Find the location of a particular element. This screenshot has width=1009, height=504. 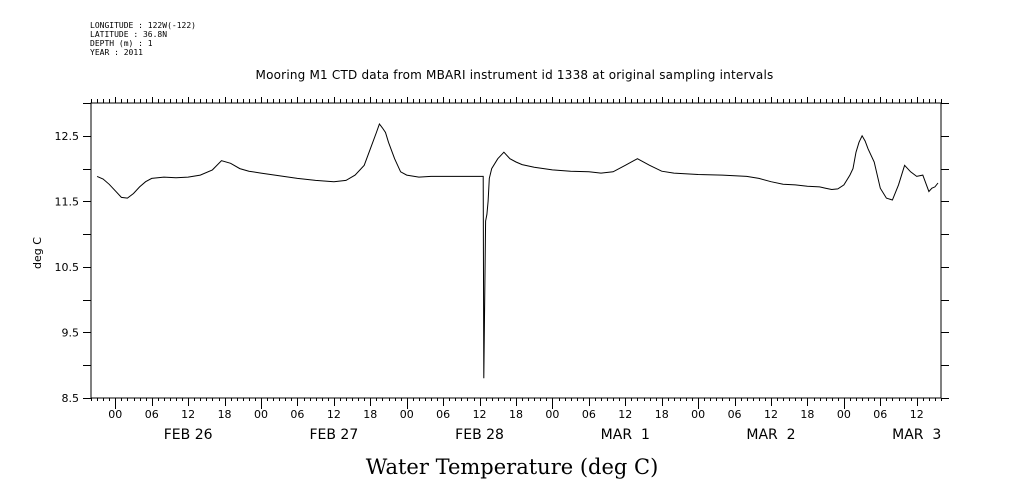

y-axis-label: deg C is located at coordinates (37, 253).